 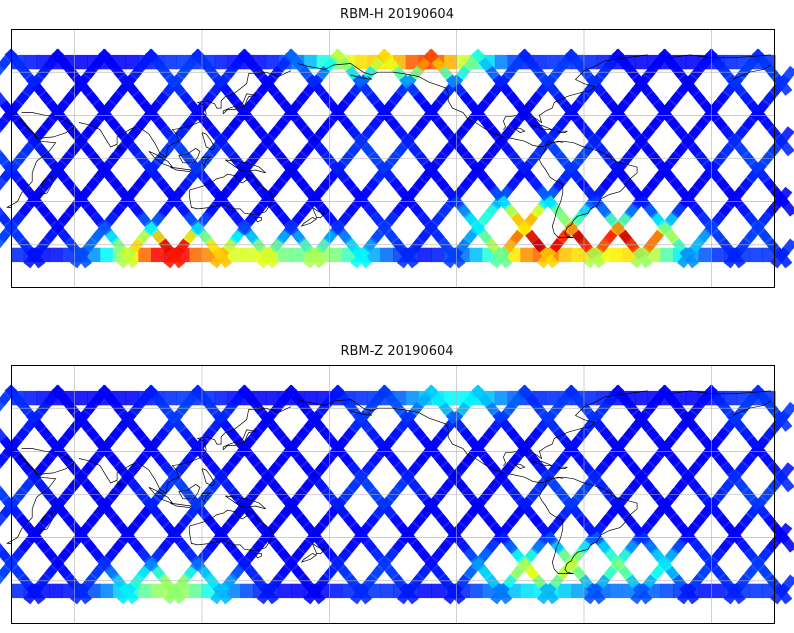 I want to click on panel-title-rbm-h: RBM-H 20190604, so click(x=397, y=14).